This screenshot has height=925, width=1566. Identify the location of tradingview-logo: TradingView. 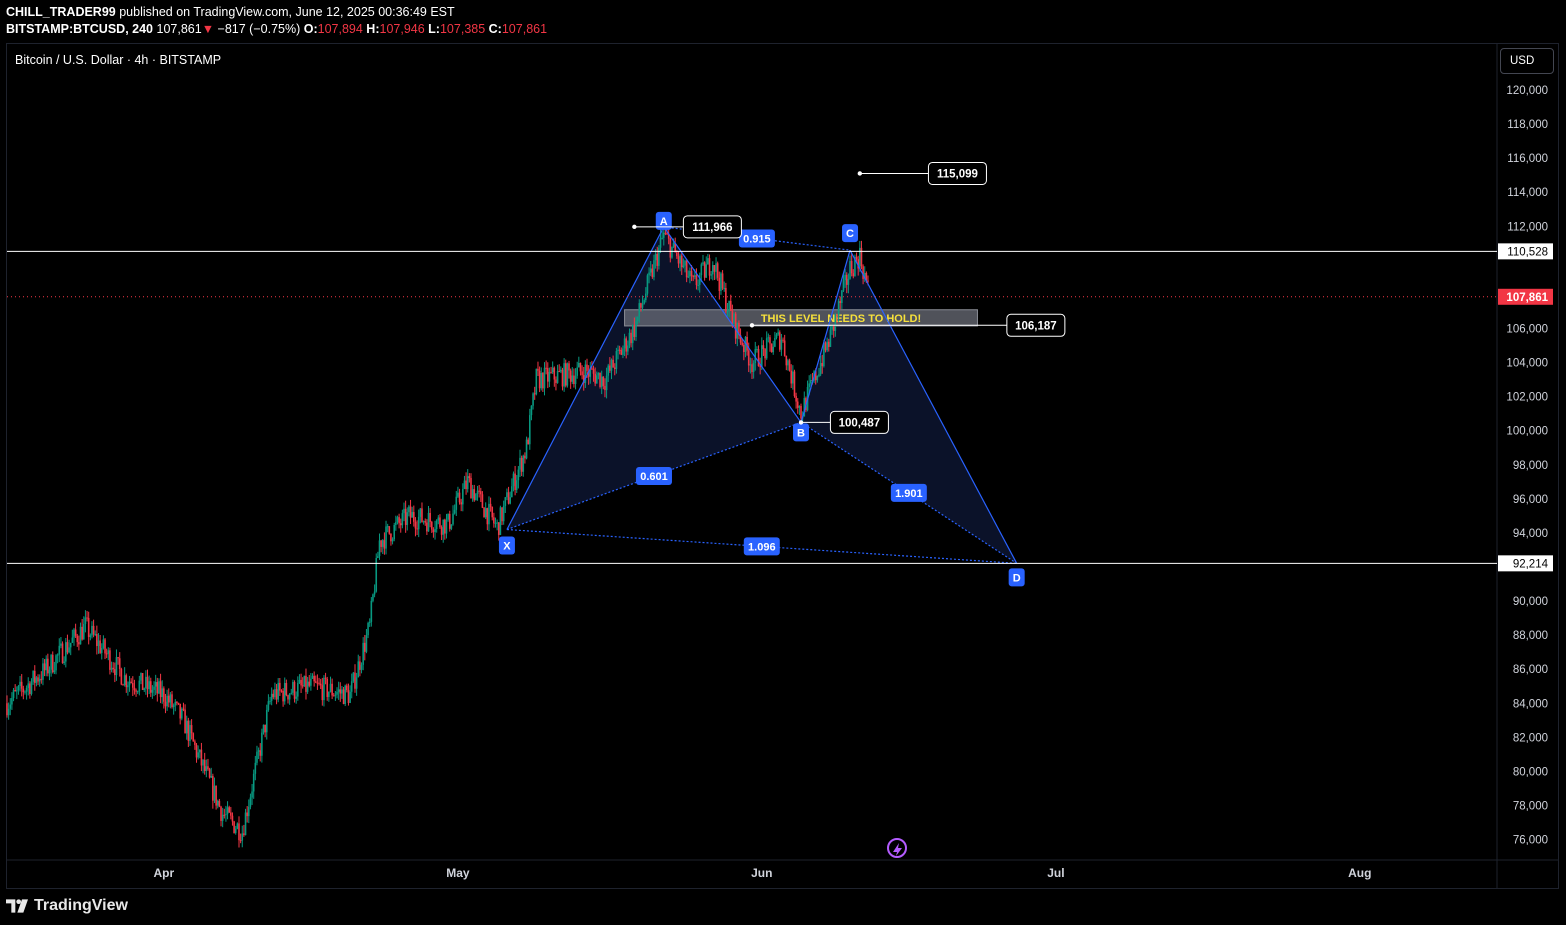
(67, 906).